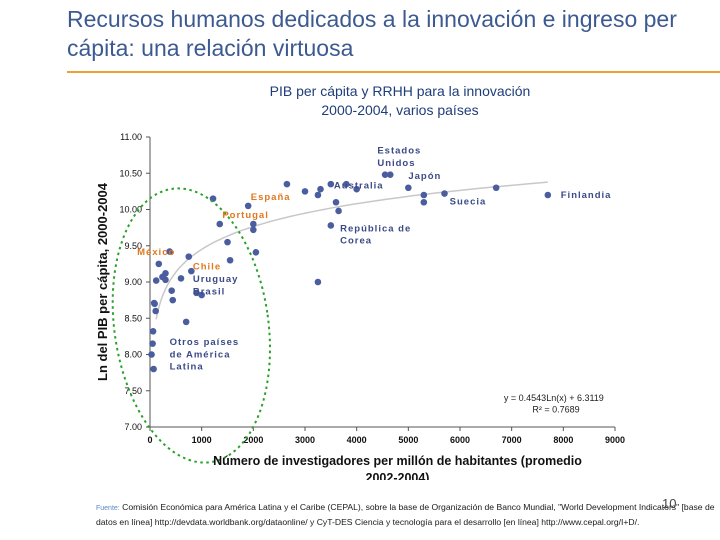 This screenshot has width=720, height=540. Describe the element at coordinates (375, 228) in the screenshot. I see `label-corea1: República de` at that location.